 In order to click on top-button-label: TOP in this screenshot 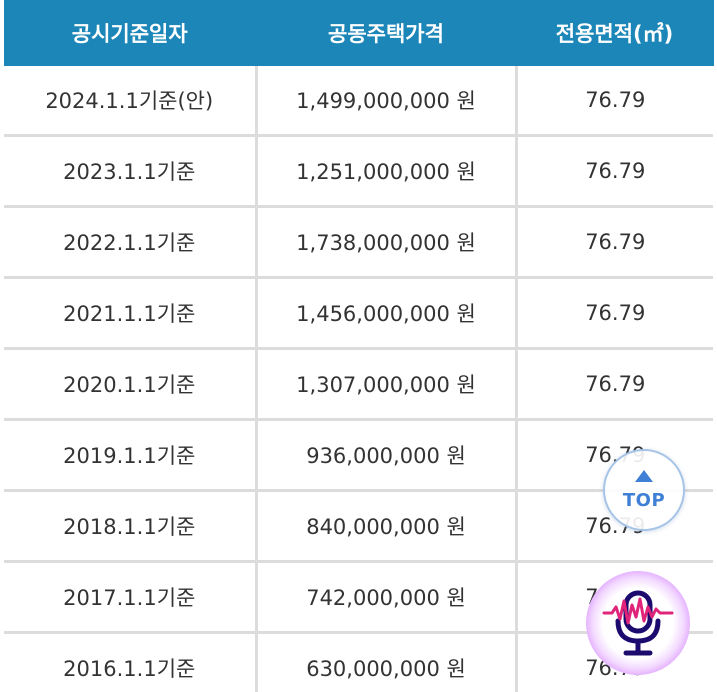, I will do `click(644, 500)`.